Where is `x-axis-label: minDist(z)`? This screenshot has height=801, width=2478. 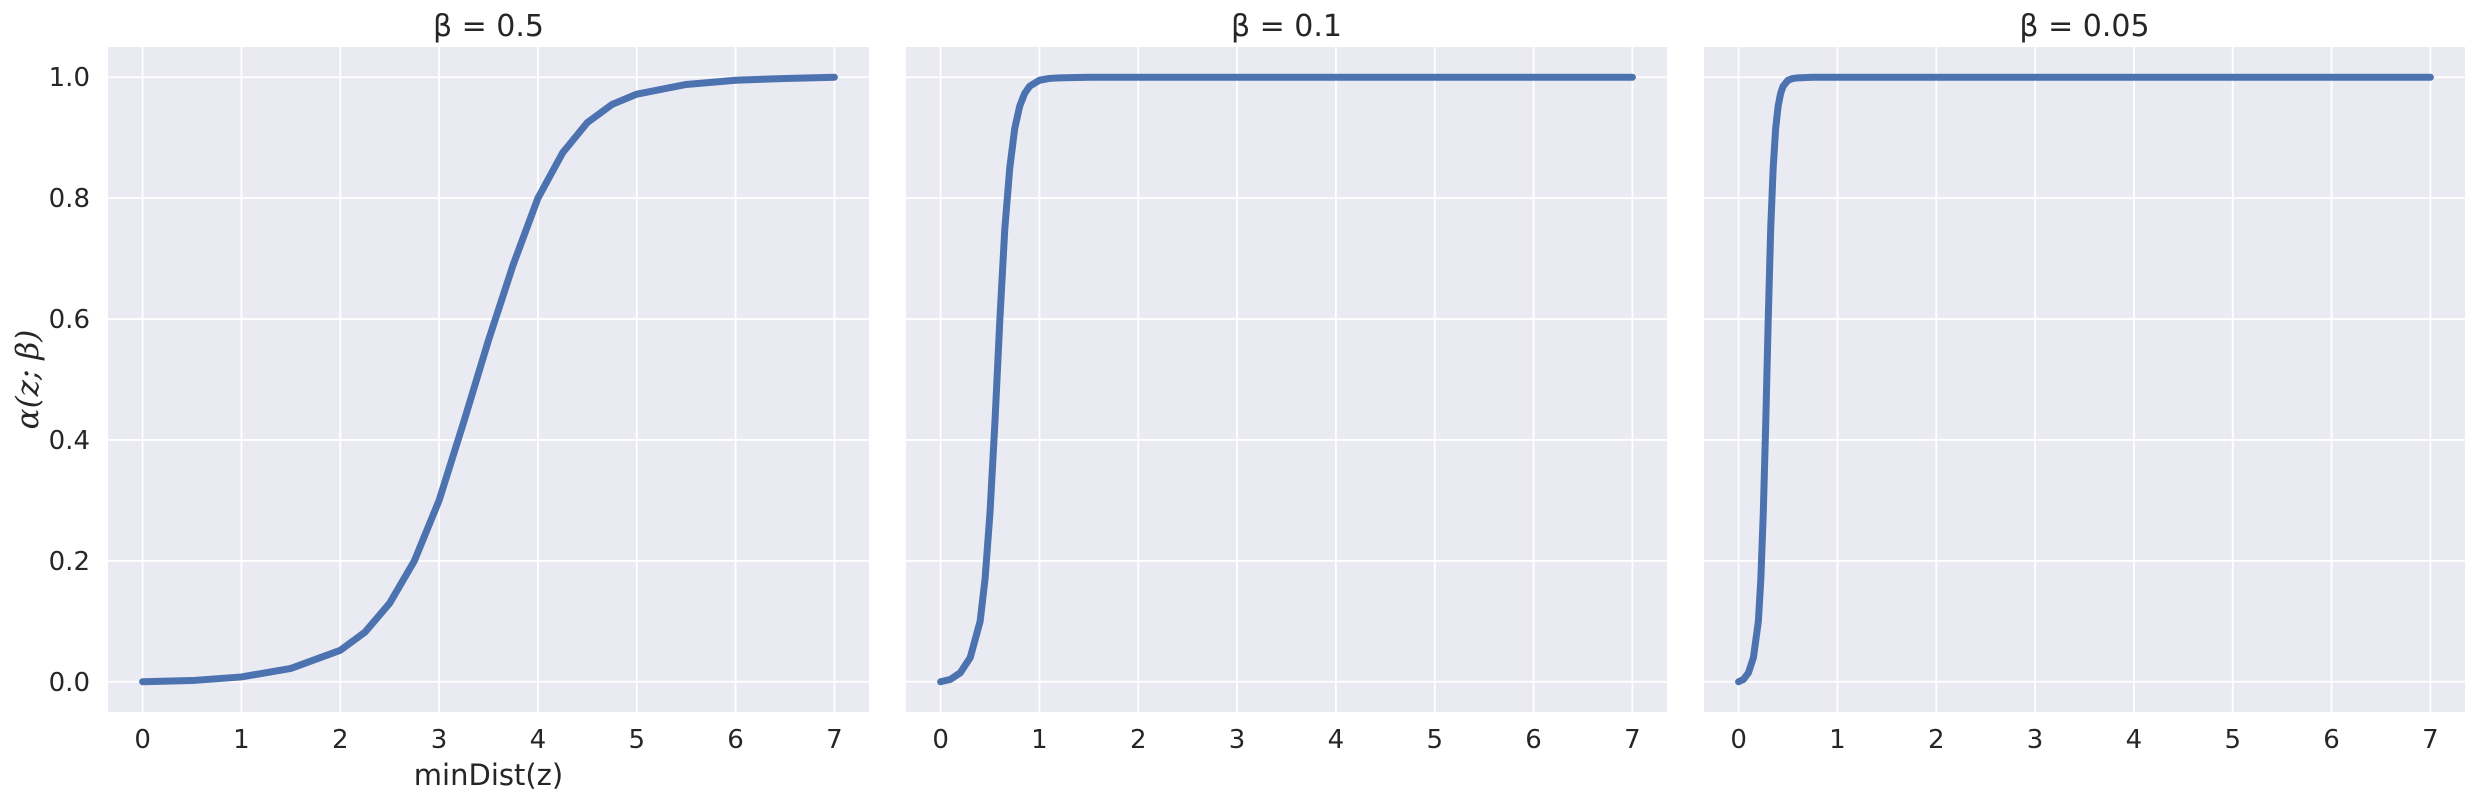
x-axis-label: minDist(z) is located at coordinates (488, 775).